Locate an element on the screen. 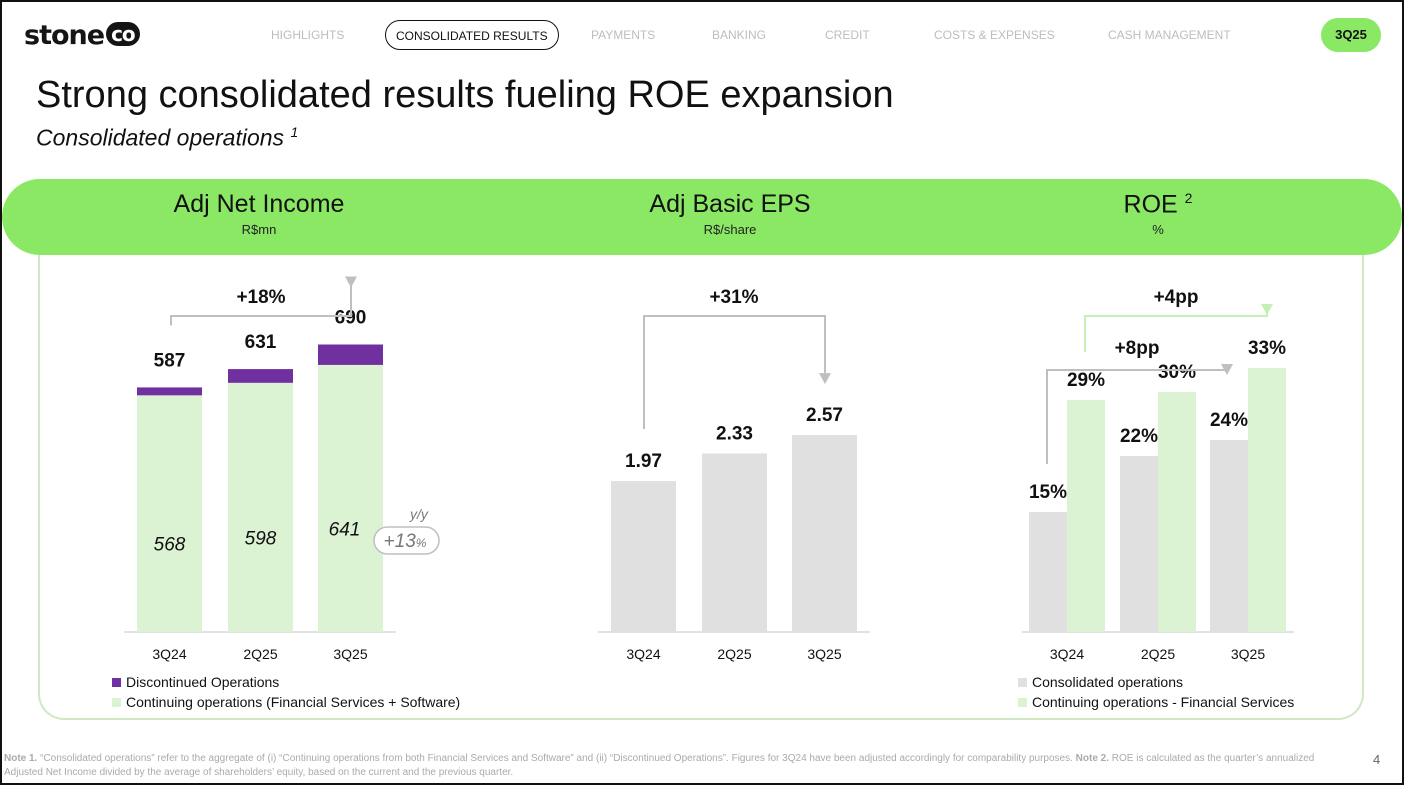 The image size is (1404, 785). legend-item: Discontinued Operations is located at coordinates (286, 682).